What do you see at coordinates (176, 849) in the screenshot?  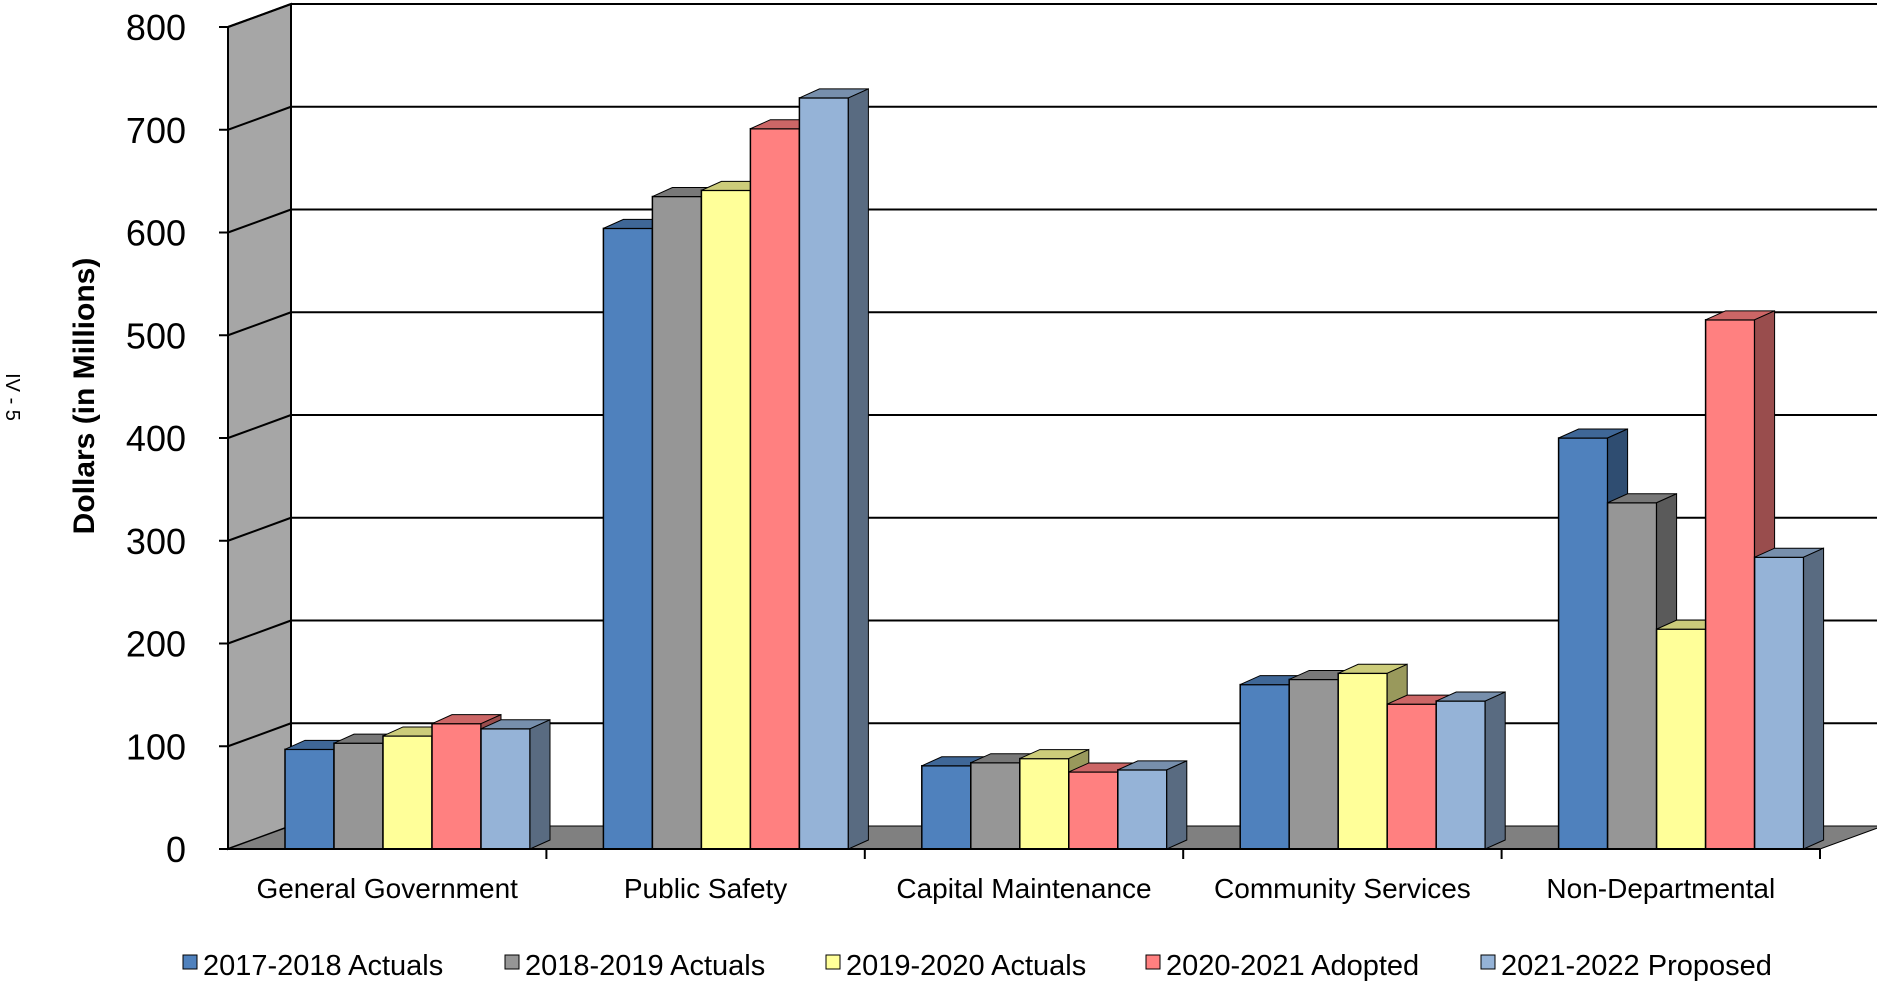 I see `y-tick-label: 0` at bounding box center [176, 849].